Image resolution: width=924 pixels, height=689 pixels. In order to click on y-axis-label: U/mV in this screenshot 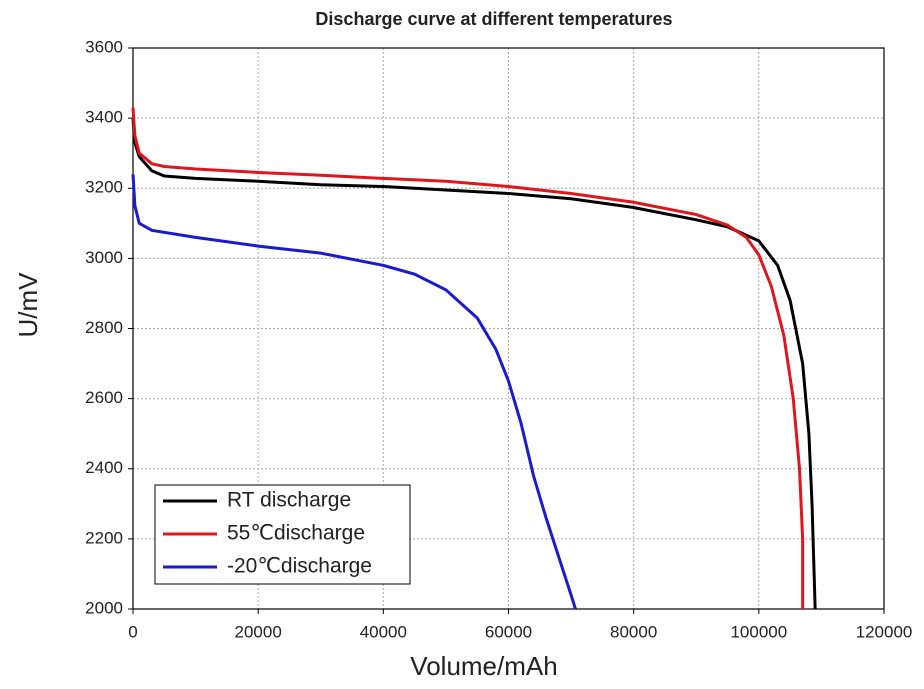, I will do `click(28, 305)`.